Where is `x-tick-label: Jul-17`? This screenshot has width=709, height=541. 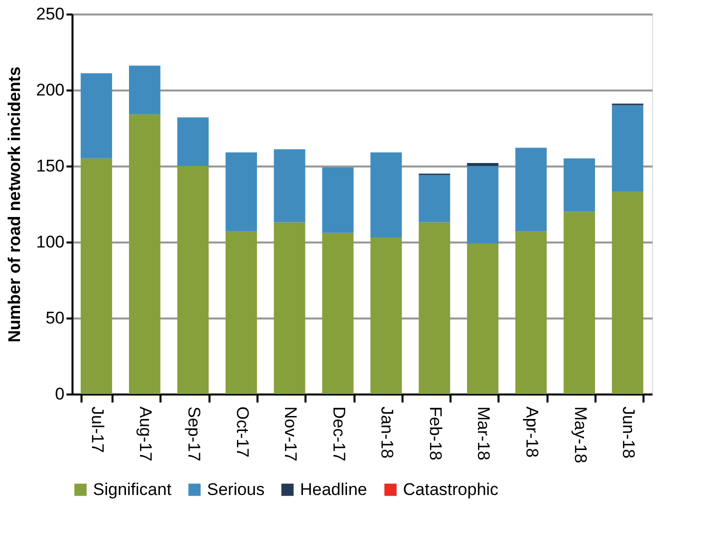
x-tick-label: Jul-17 is located at coordinates (97, 429).